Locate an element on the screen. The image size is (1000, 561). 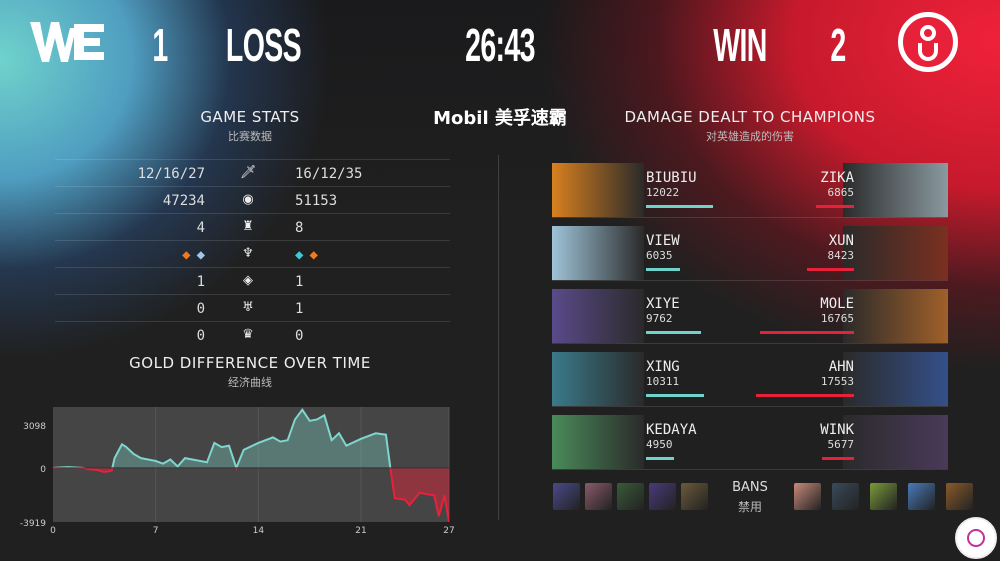
damage-value: 16765 is located at coordinates (837, 318).